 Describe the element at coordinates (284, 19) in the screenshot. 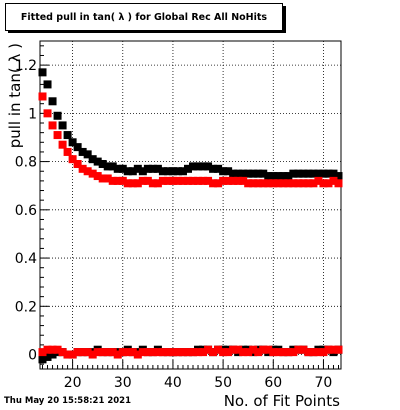

I see `title-shadow-side` at that location.